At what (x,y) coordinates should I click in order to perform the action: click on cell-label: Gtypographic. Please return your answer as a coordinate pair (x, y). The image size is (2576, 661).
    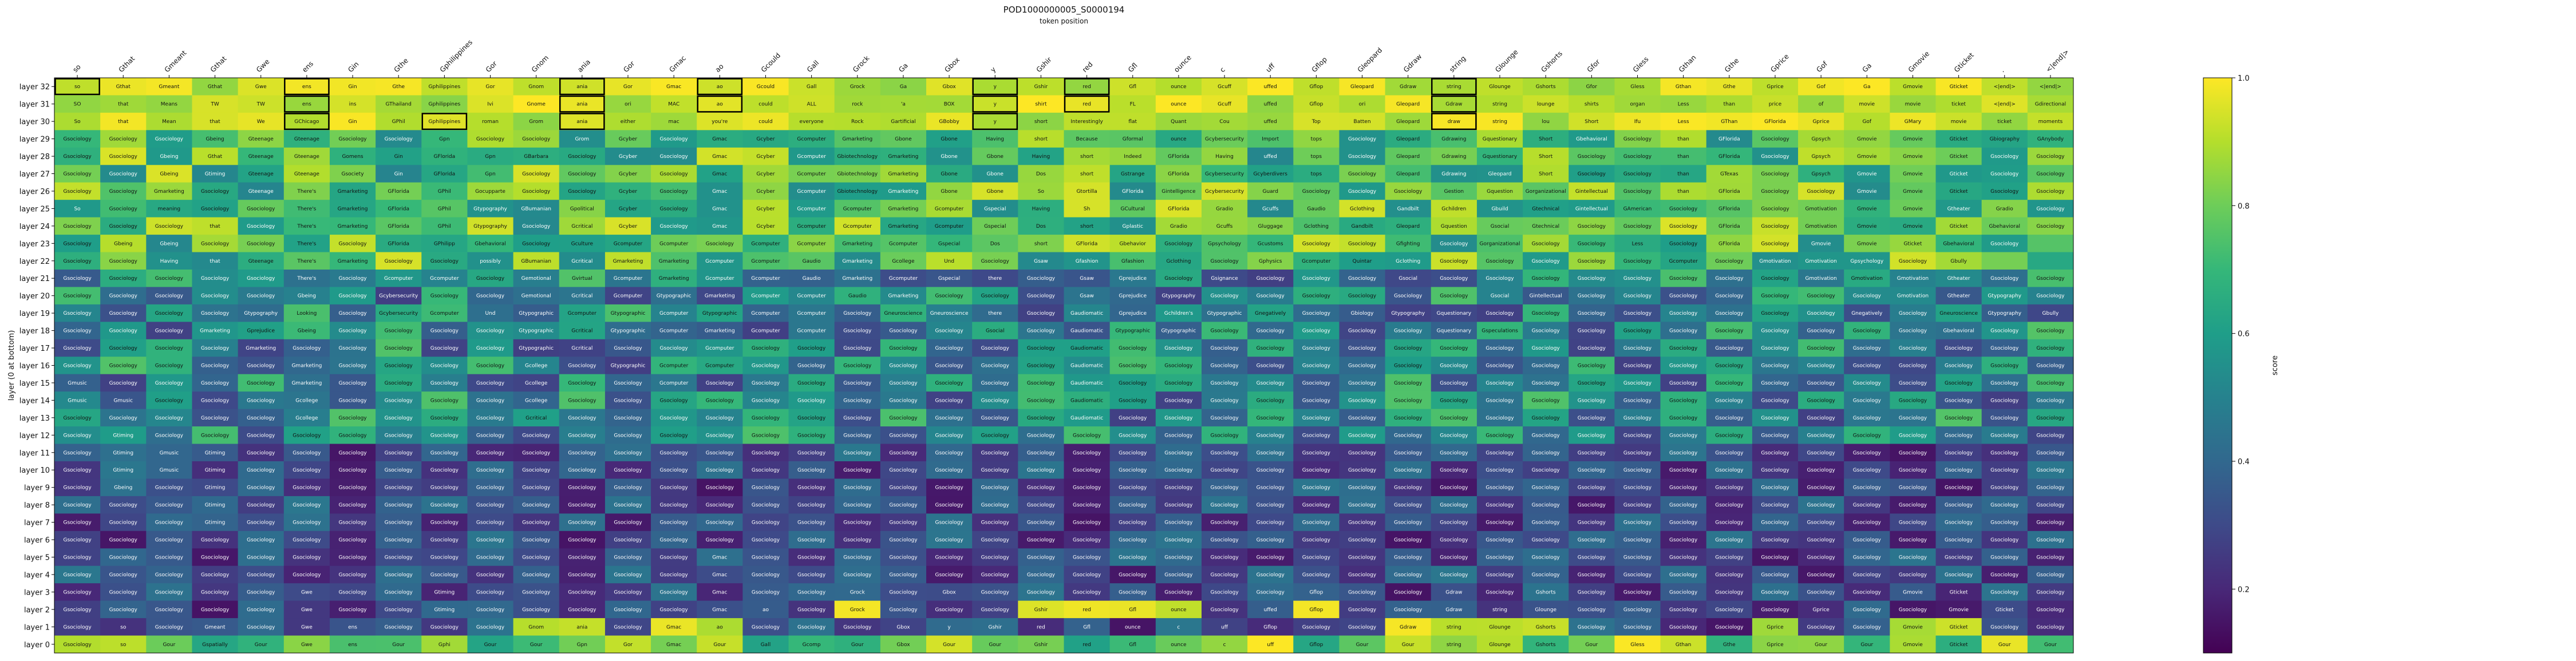
    Looking at the image, I should click on (628, 331).